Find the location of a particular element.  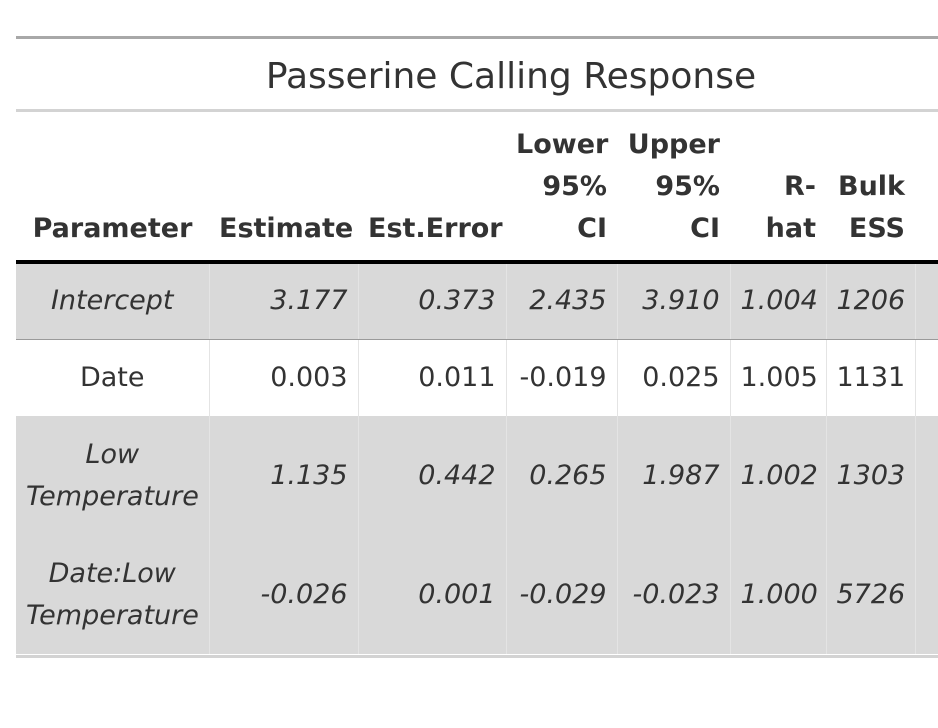

cell-rhat: 1.000 is located at coordinates (777, 594).